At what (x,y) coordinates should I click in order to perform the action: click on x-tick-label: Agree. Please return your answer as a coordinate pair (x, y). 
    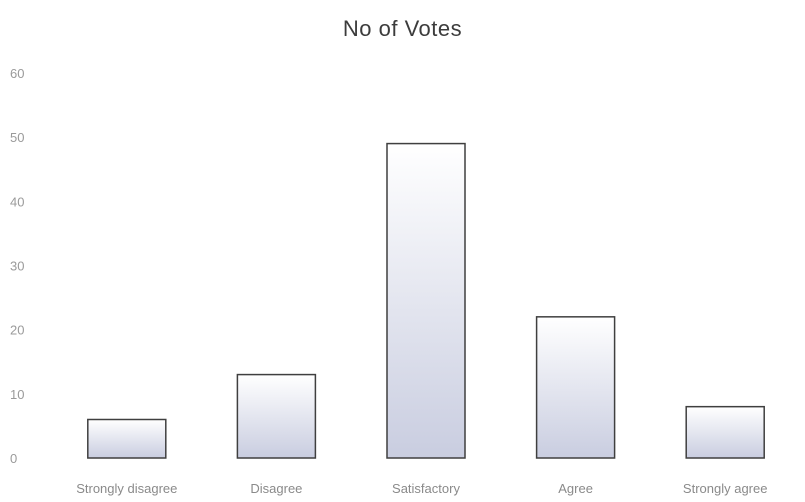
    Looking at the image, I should click on (575, 488).